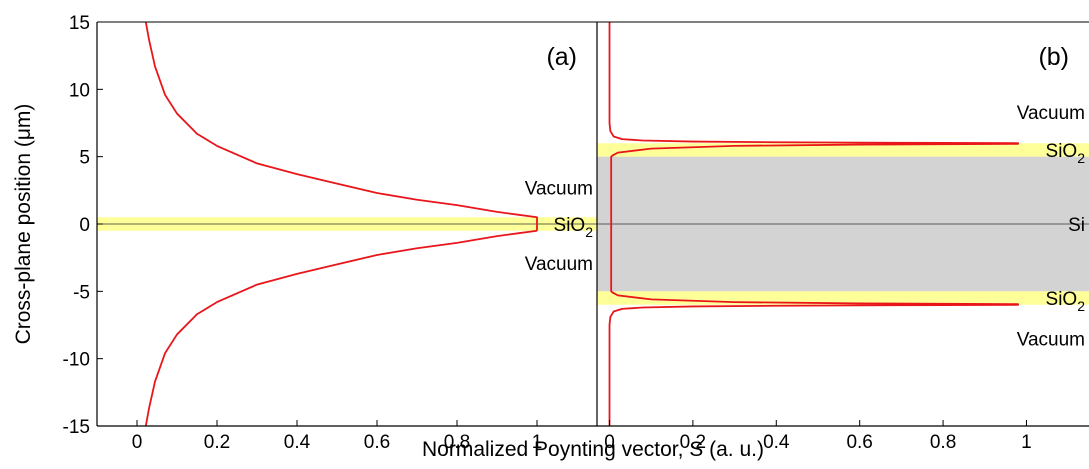 The width and height of the screenshot is (1089, 469). I want to click on y-tick-label: 0, so click(84, 225).